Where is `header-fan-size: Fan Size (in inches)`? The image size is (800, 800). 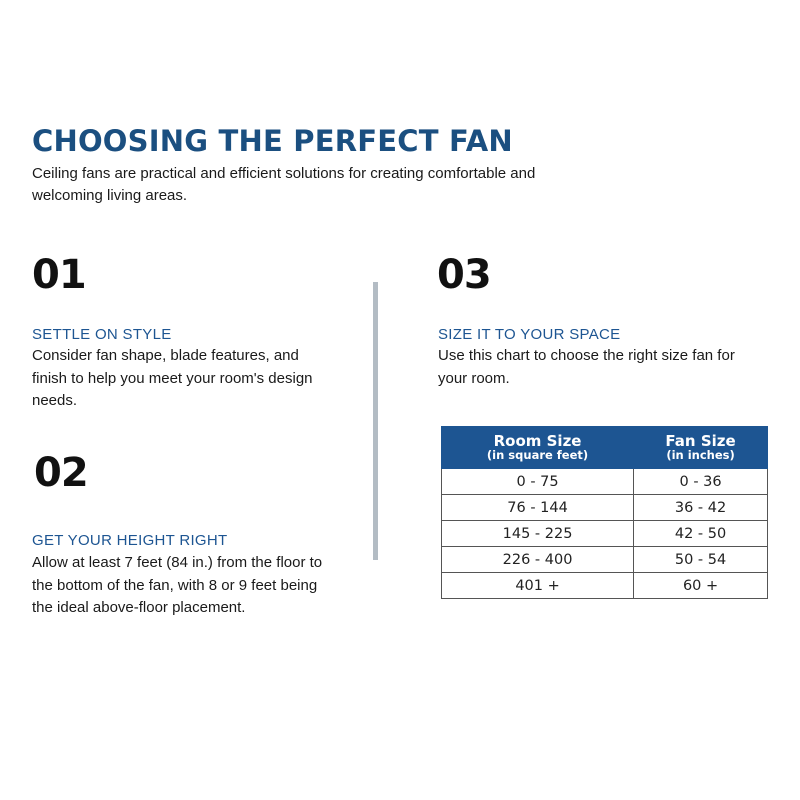 header-fan-size: Fan Size (in inches) is located at coordinates (700, 447).